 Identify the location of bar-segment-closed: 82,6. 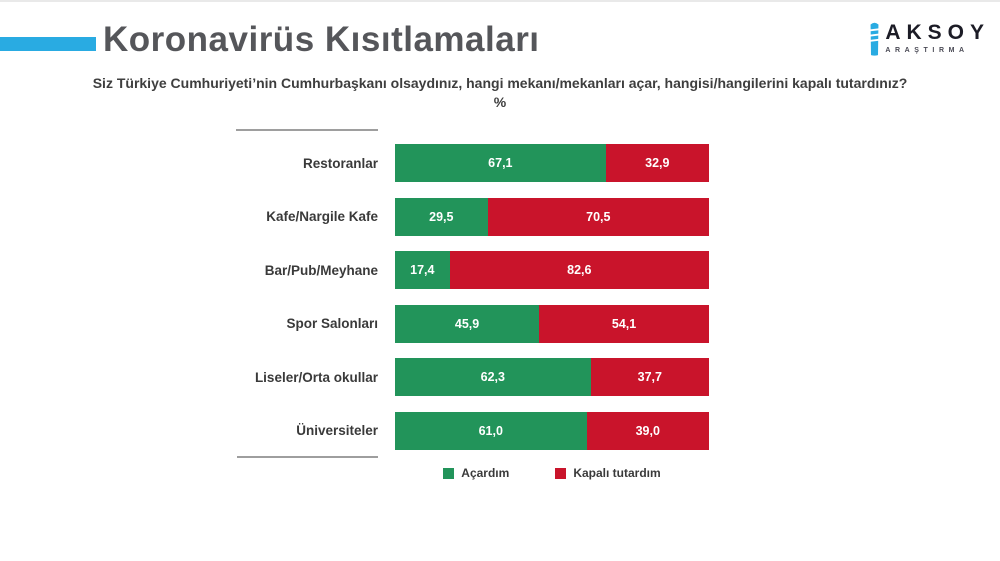
(579, 270).